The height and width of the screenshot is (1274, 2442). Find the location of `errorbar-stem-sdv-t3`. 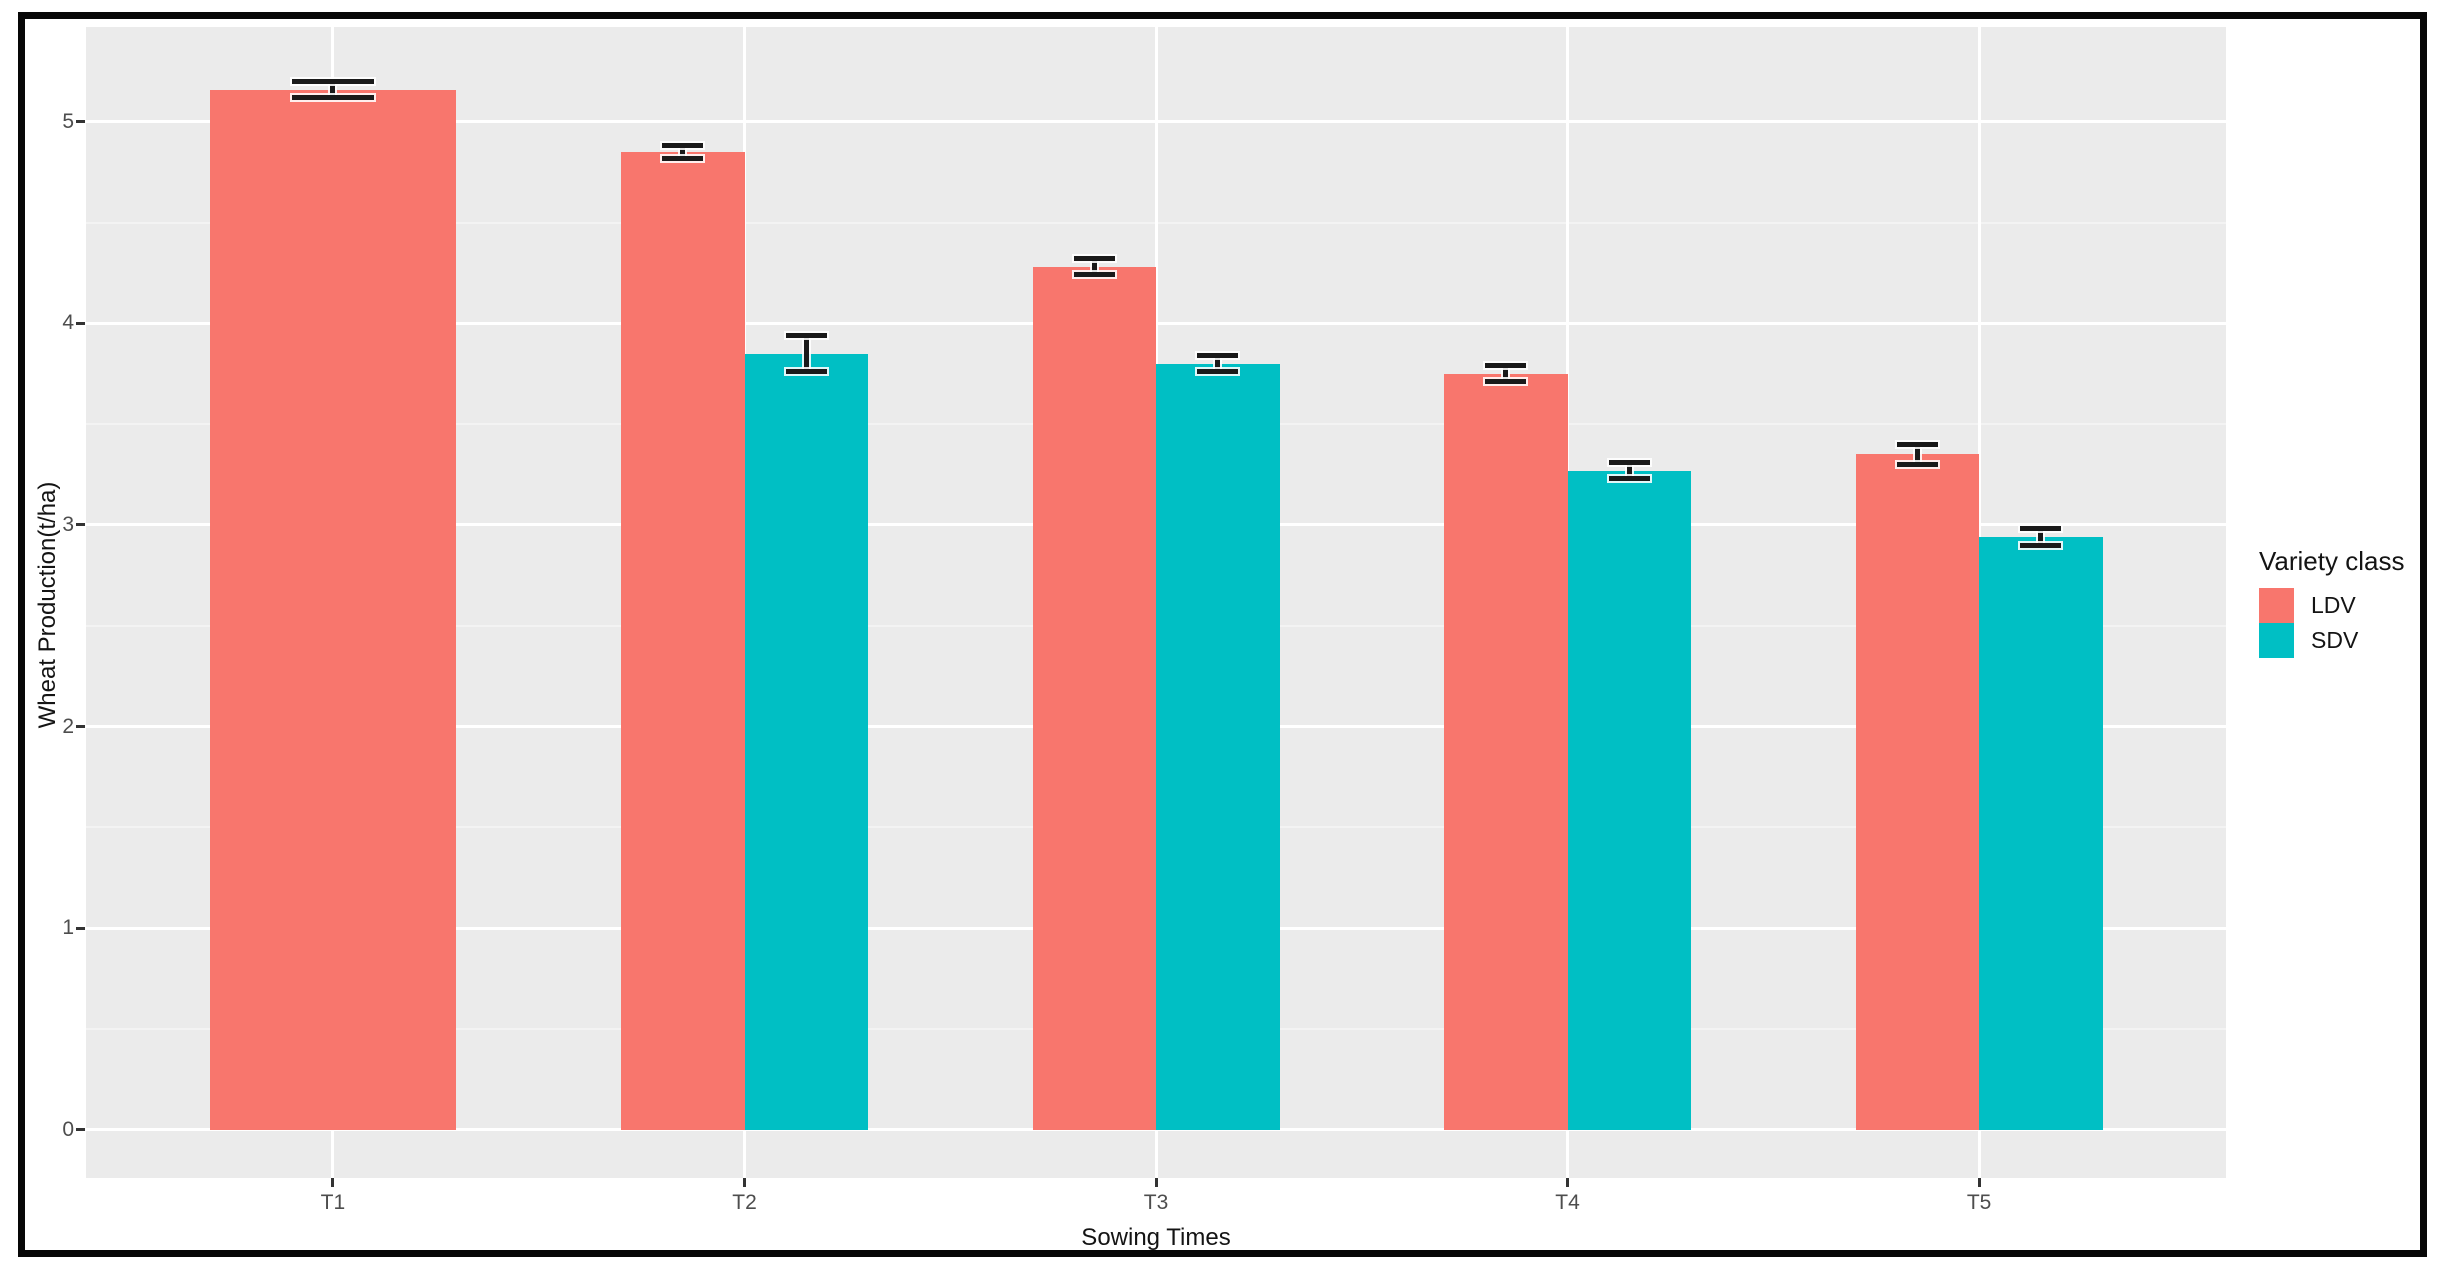

errorbar-stem-sdv-t3 is located at coordinates (1218, 363).